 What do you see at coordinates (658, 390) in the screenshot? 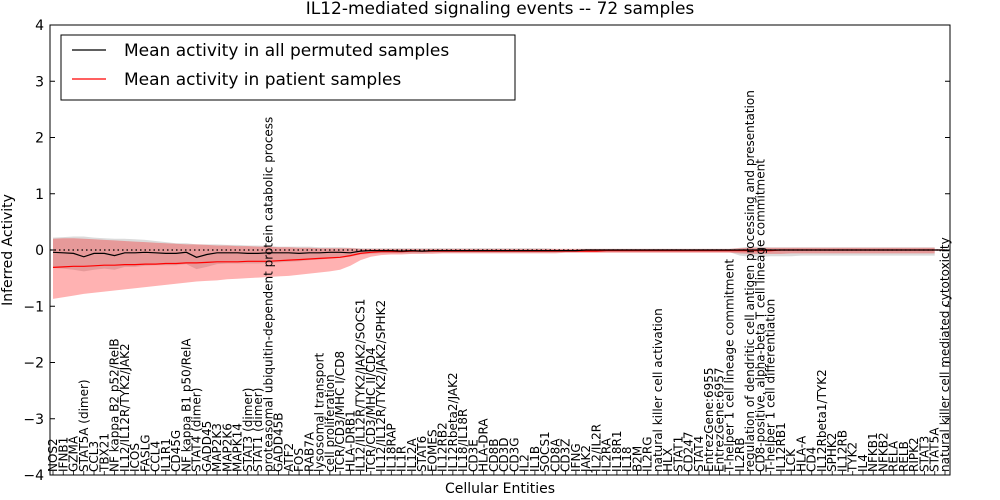
I see `x-tick-label: natural killer cell activation` at bounding box center [658, 390].